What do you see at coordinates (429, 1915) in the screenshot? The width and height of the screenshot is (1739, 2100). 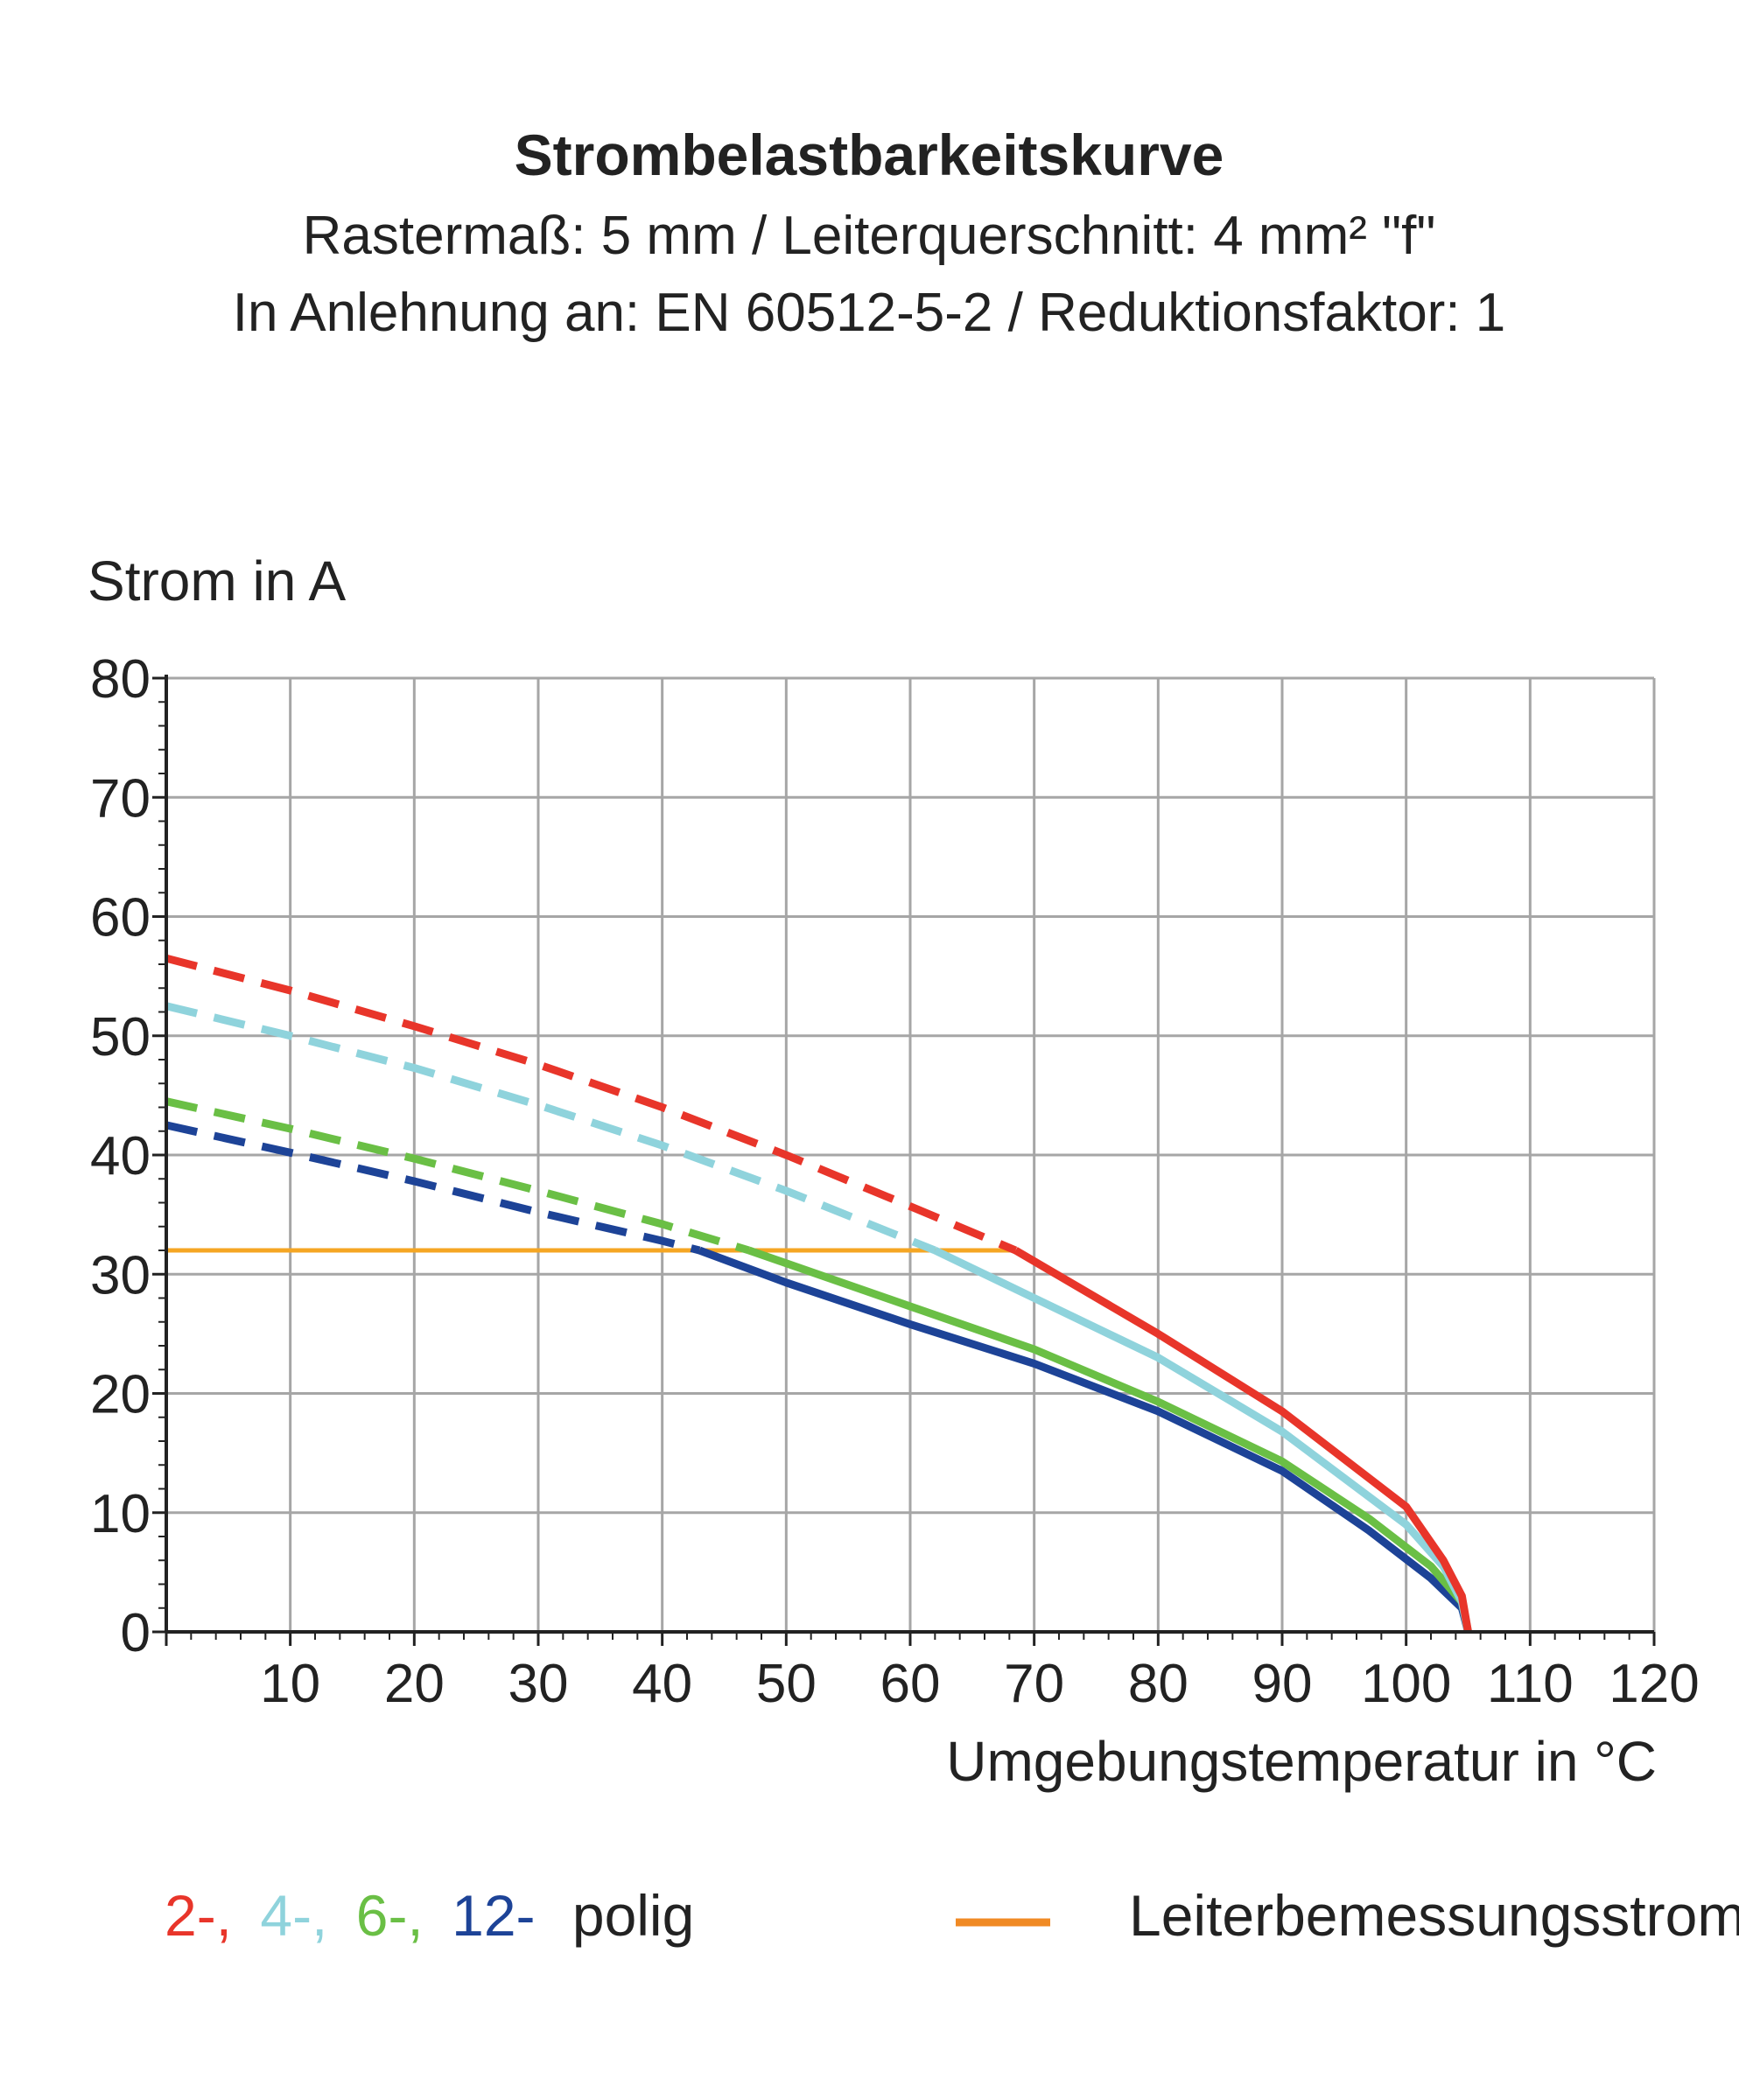 I see `legend-polig: 2-, 4-, 6-, 12- polig` at bounding box center [429, 1915].